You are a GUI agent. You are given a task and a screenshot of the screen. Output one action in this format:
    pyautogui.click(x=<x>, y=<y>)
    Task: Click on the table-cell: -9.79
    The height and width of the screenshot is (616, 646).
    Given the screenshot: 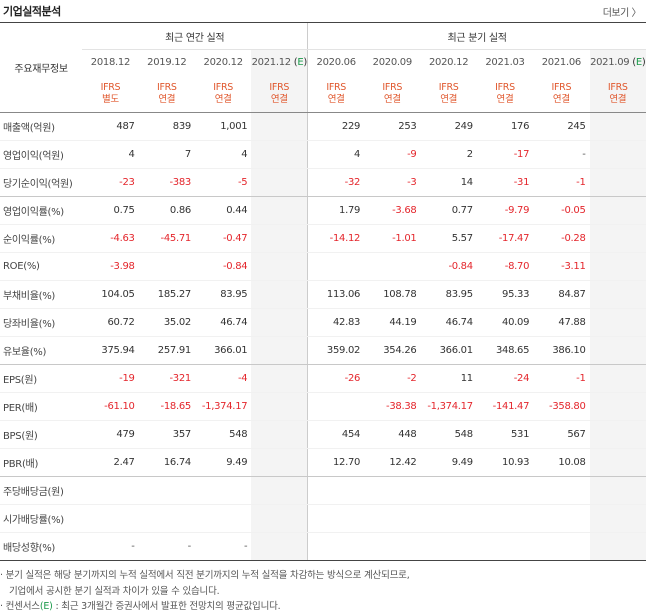 What is the action you would take?
    pyautogui.click(x=505, y=210)
    